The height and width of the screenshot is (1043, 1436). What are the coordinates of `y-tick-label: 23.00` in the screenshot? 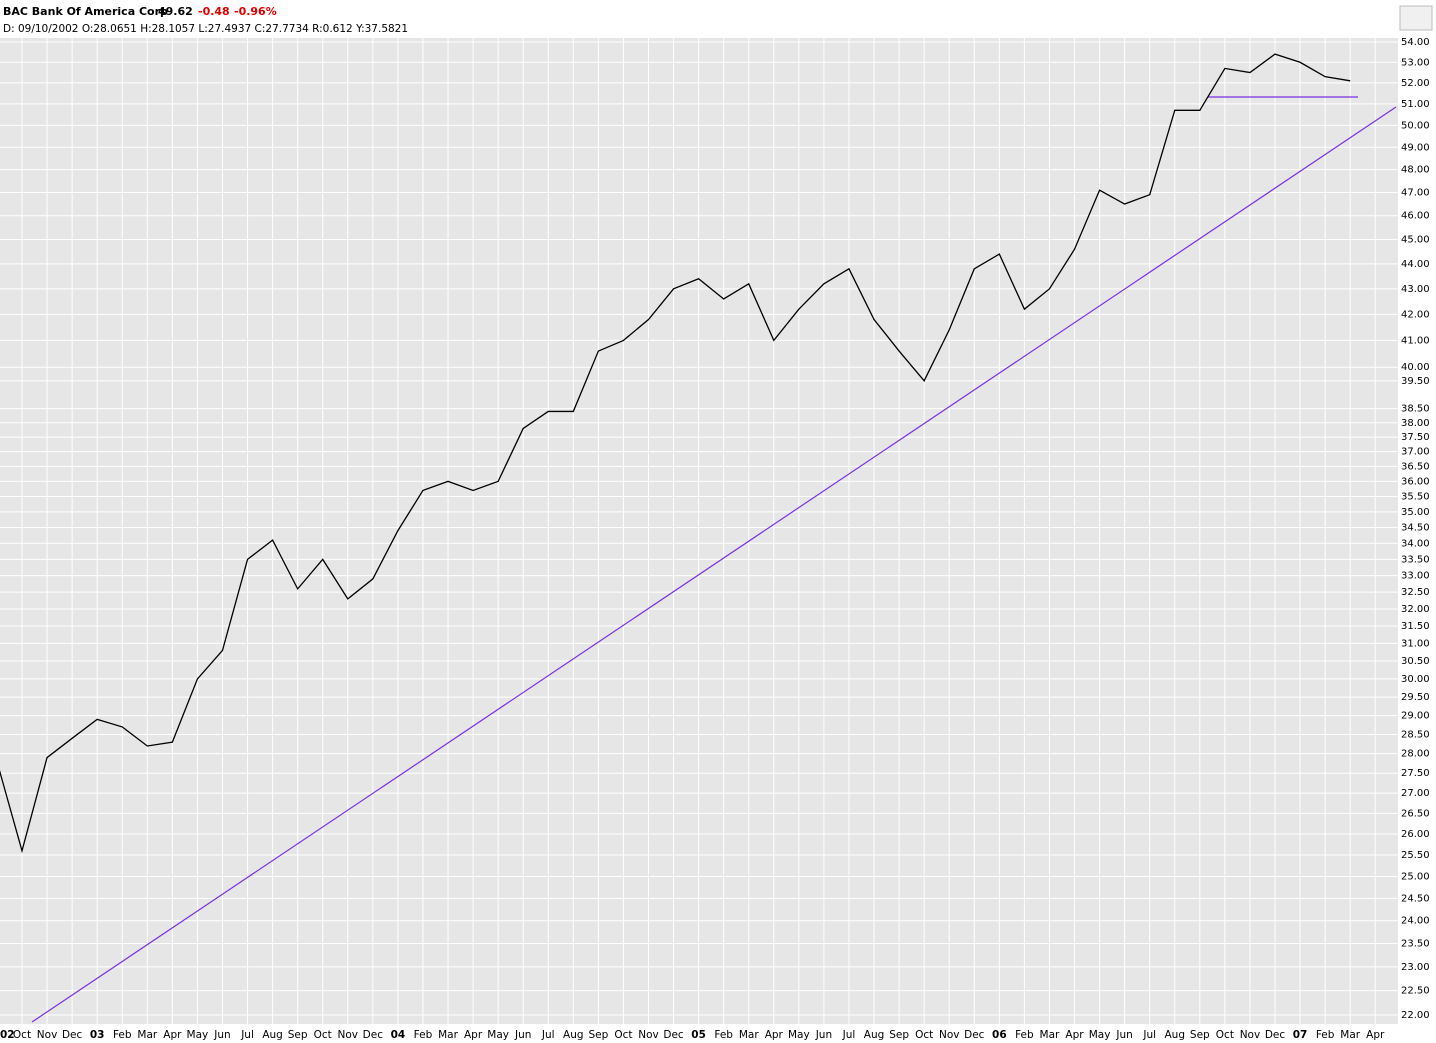 It's located at (1415, 967).